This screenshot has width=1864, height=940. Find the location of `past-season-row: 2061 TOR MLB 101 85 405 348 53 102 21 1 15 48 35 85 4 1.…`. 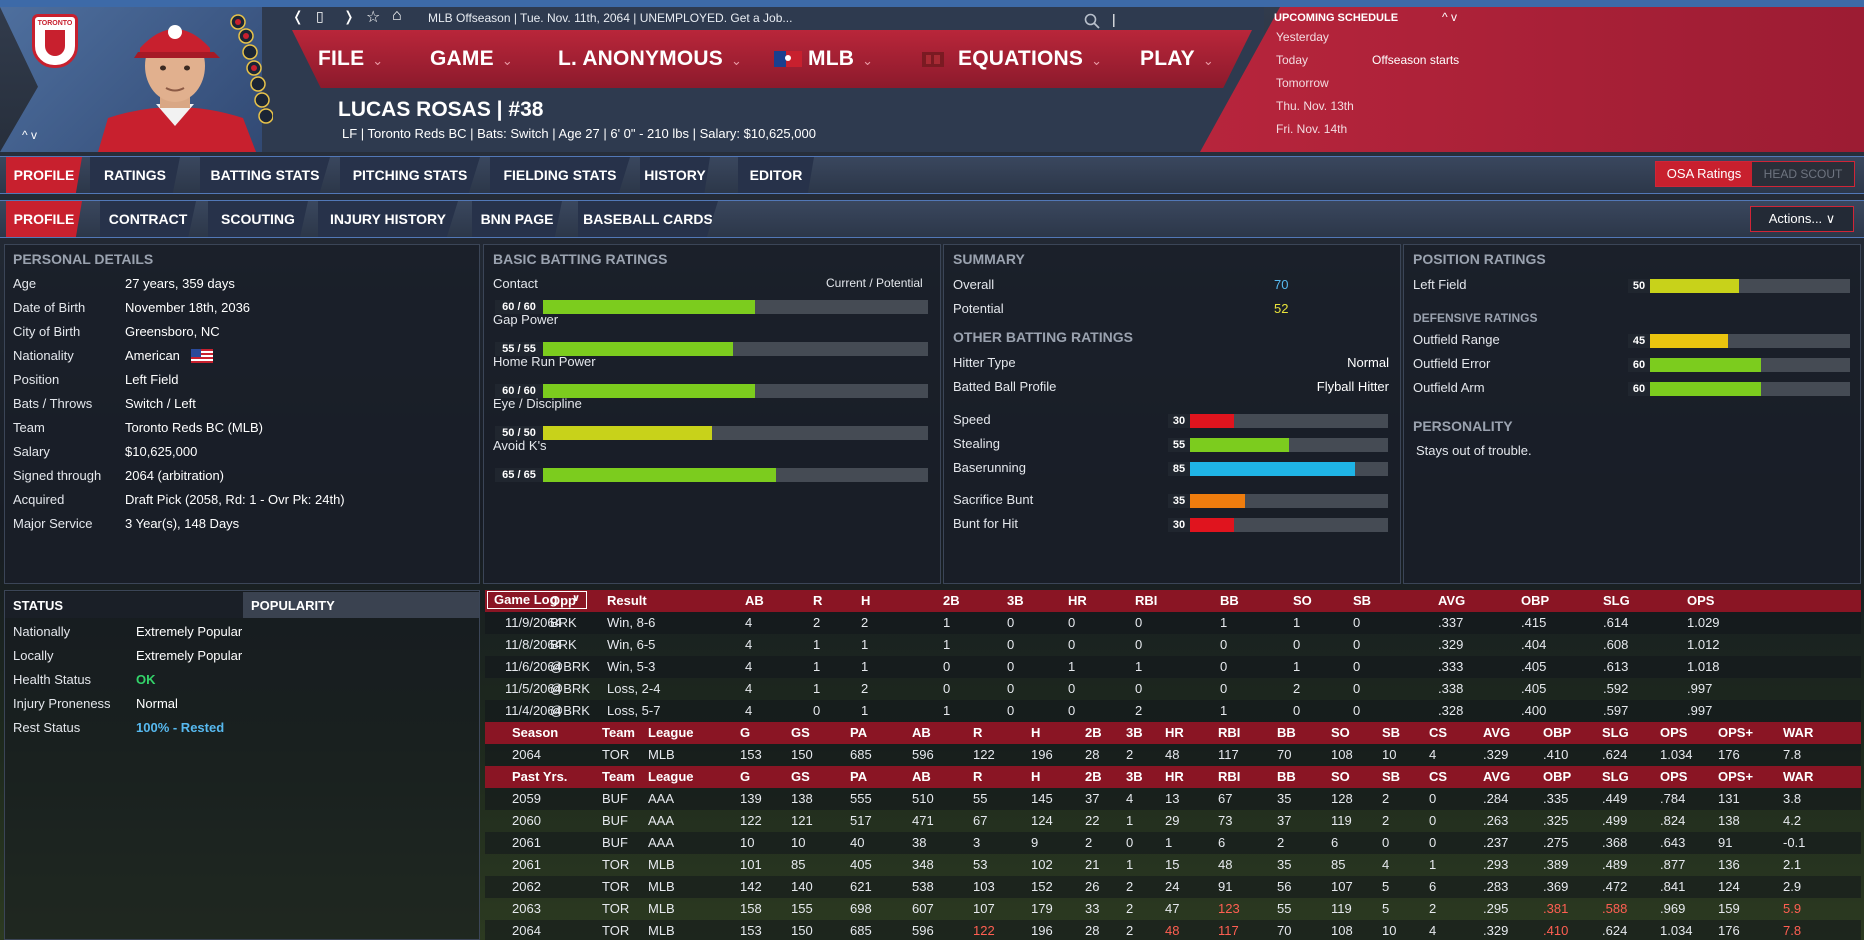

past-season-row: 2061 TOR MLB 101 85 405 348 53 102 21 1 15 48 35 85 4 1.… is located at coordinates (1173, 865).